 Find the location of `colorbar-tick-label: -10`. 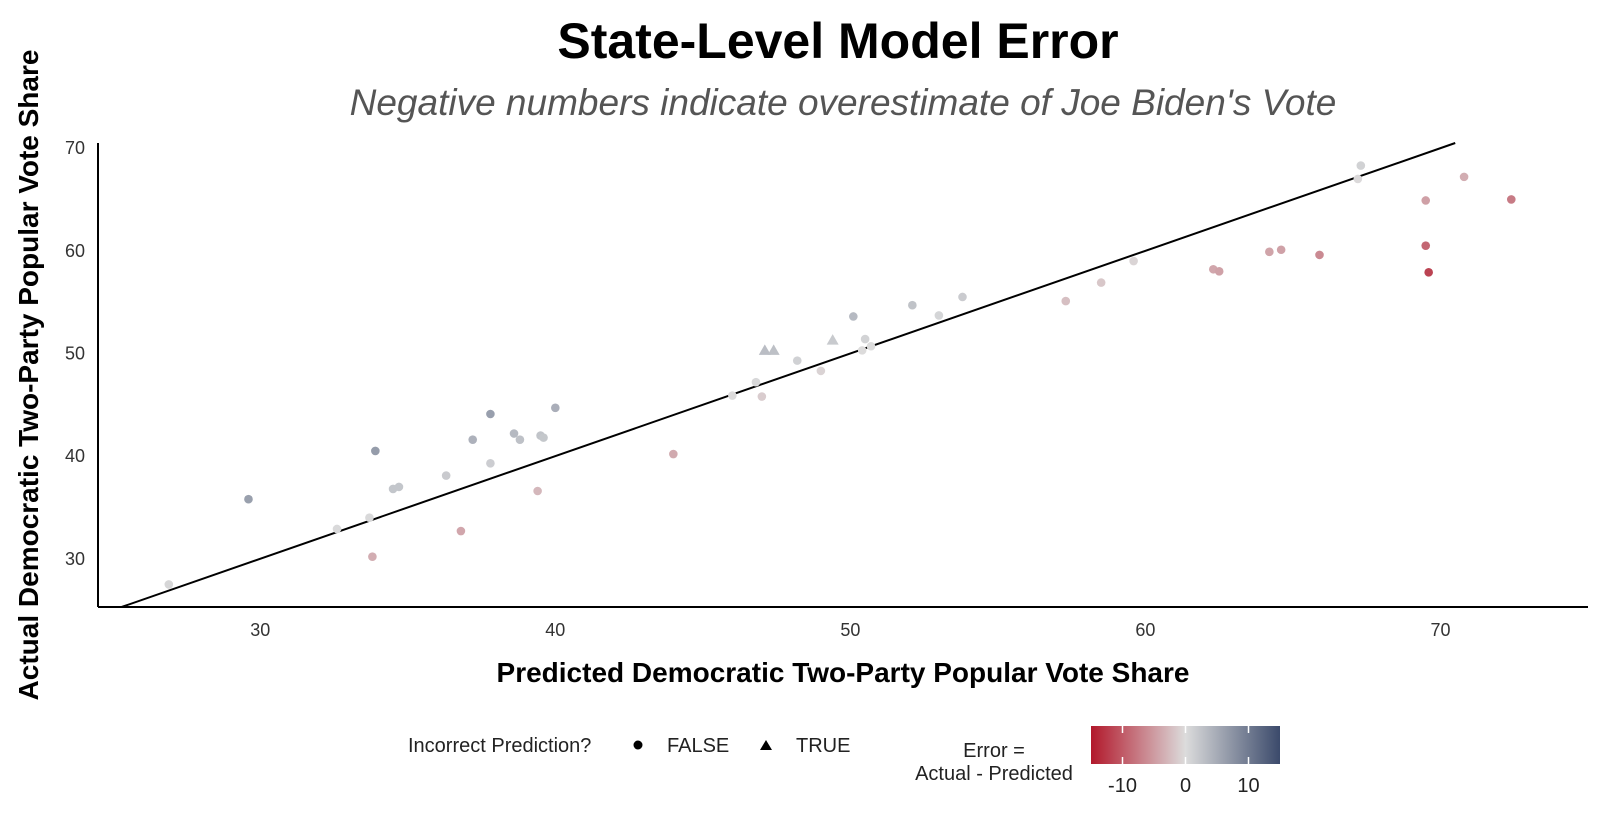

colorbar-tick-label: -10 is located at coordinates (1122, 786).